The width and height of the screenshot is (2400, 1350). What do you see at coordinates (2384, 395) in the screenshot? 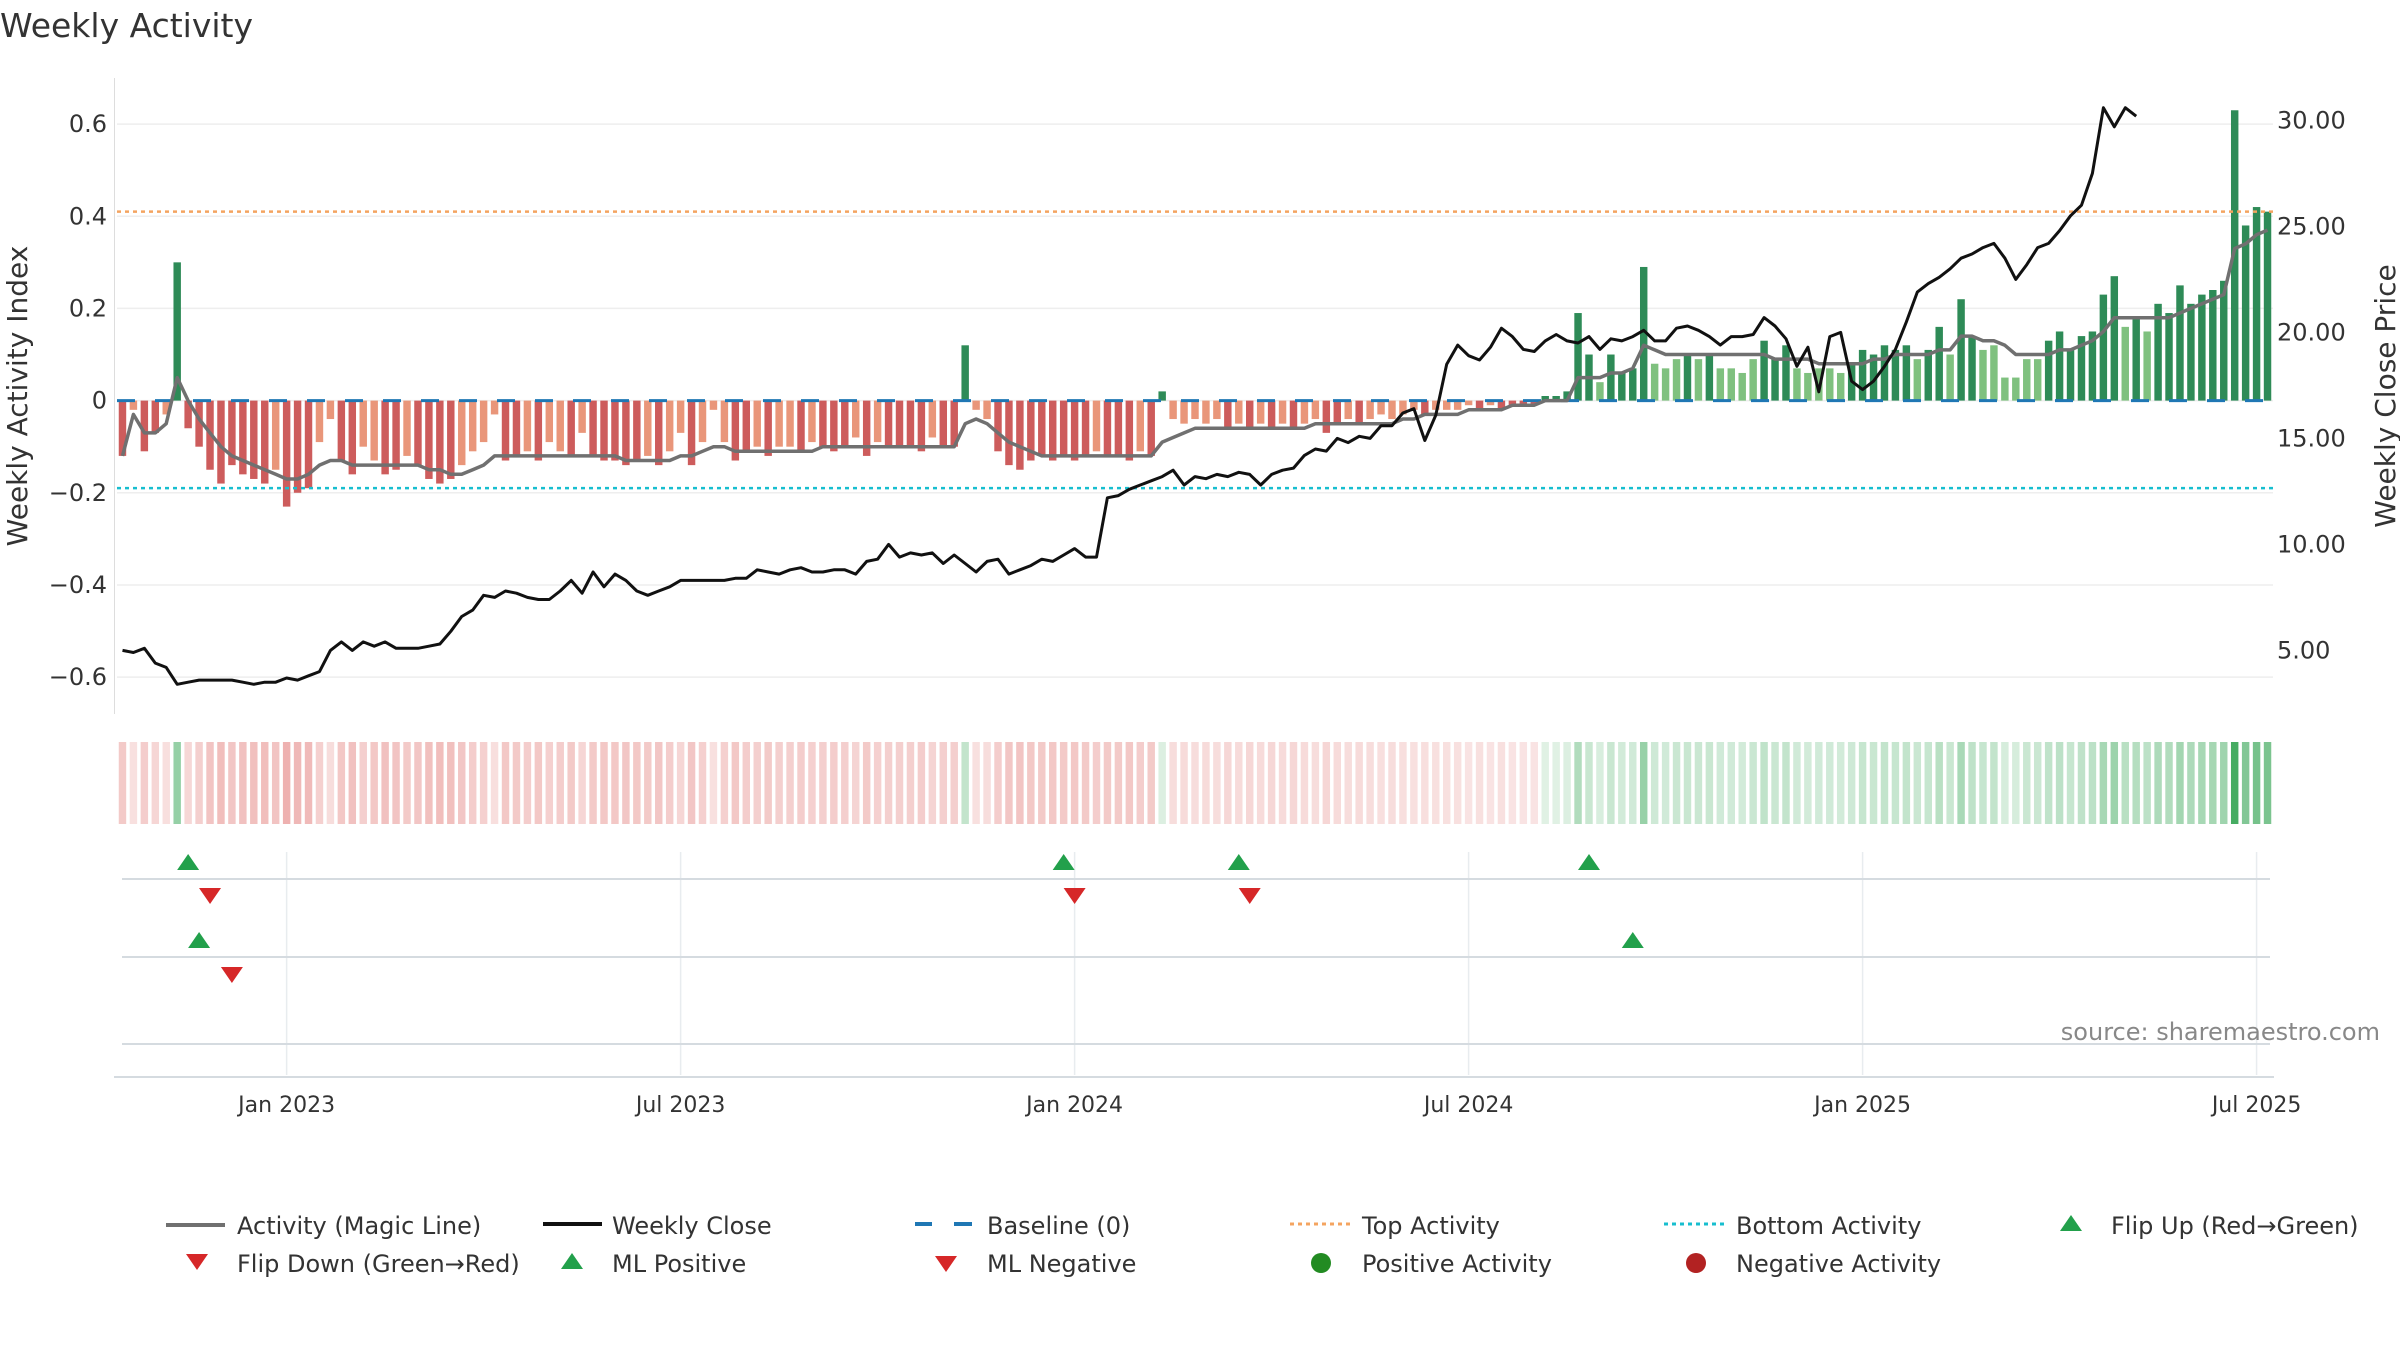
I see `y2-axis-label: Weekly Close Price` at bounding box center [2384, 395].